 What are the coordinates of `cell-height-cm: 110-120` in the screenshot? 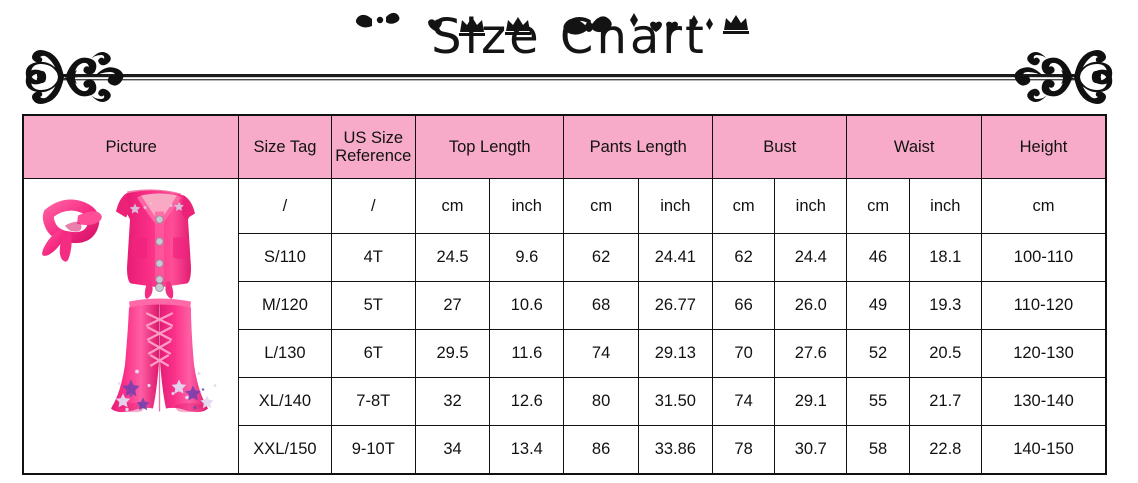 It's located at (1043, 305).